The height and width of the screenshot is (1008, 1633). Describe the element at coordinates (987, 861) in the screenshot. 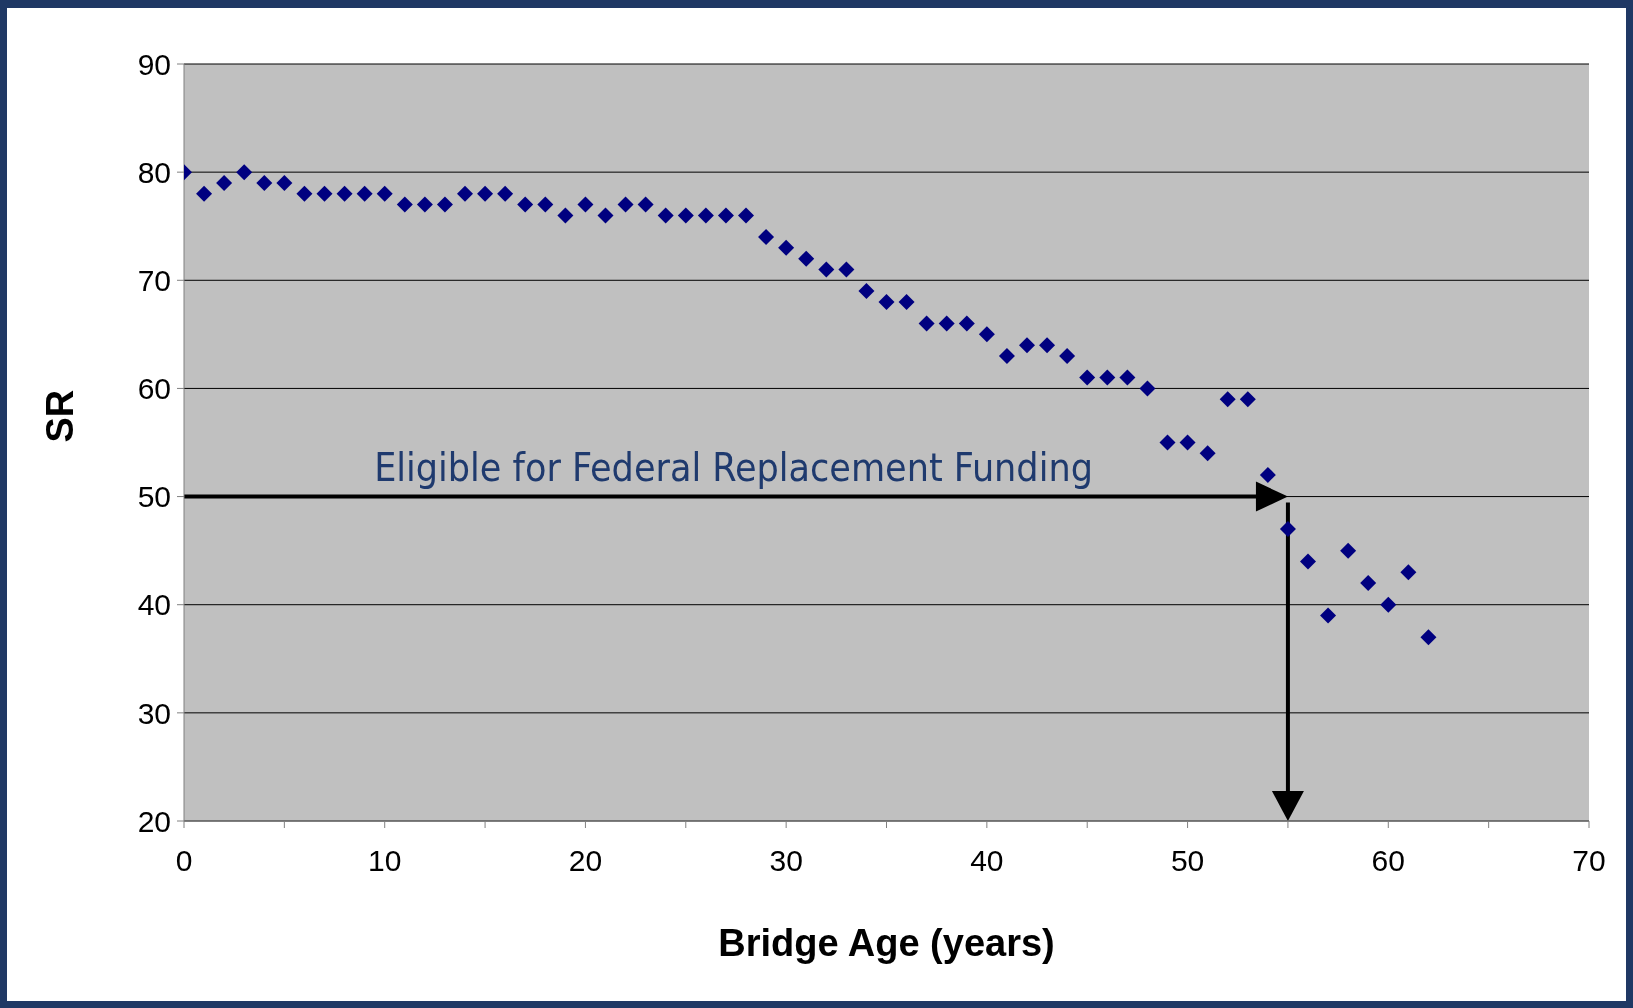

I see `x-tick-label: 40` at that location.